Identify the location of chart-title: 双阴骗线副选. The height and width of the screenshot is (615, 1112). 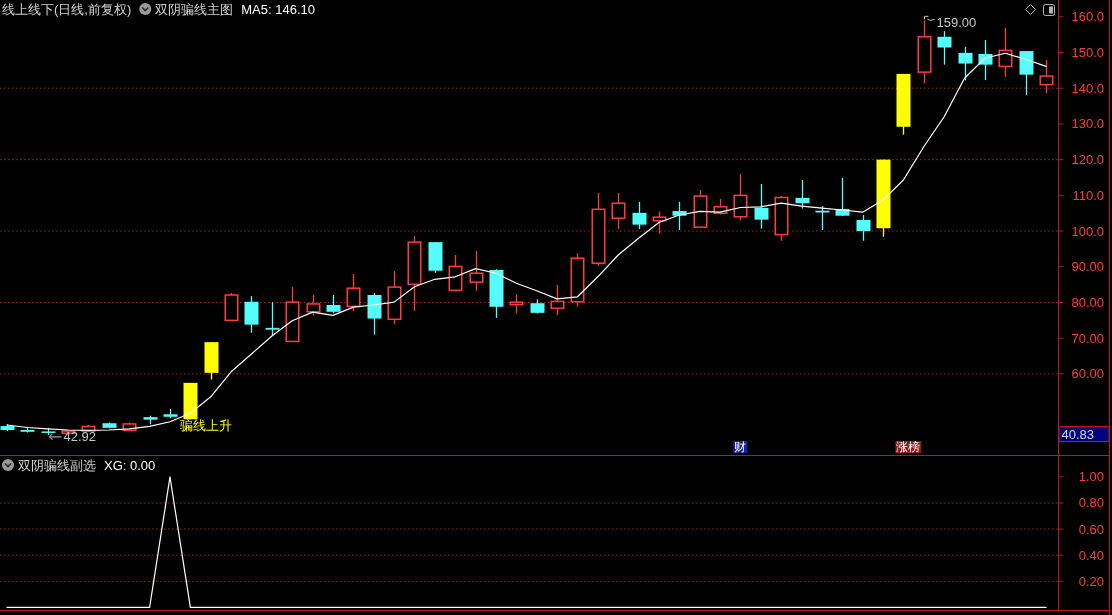
(57, 465).